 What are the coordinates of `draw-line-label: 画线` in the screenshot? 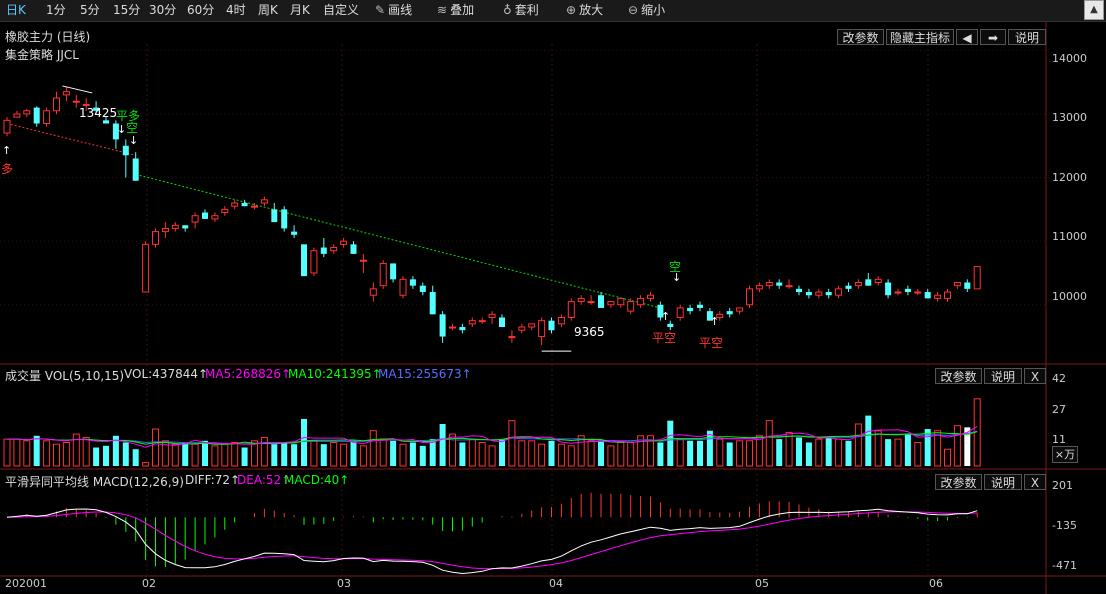 It's located at (400, 10).